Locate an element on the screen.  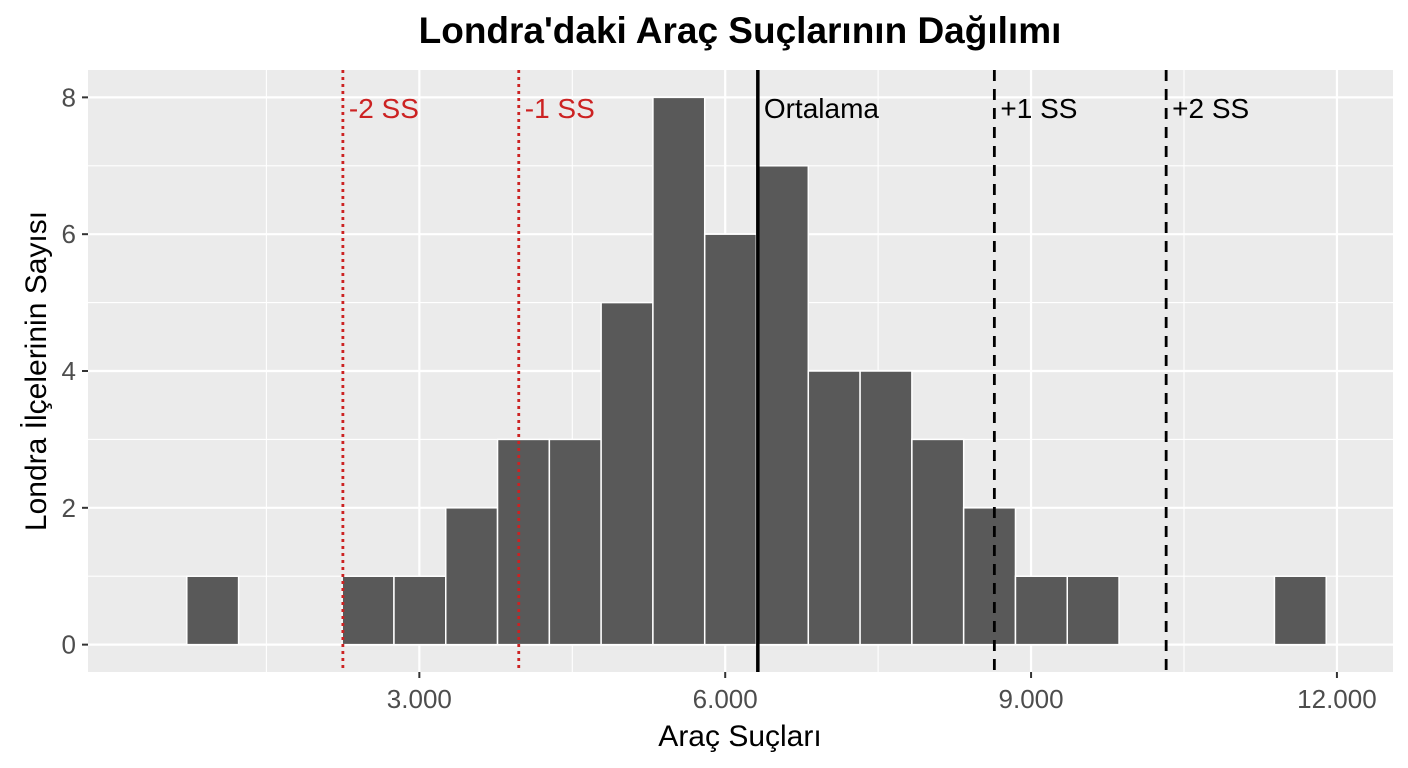
reference-line-label: +1 SS is located at coordinates (1038, 108).